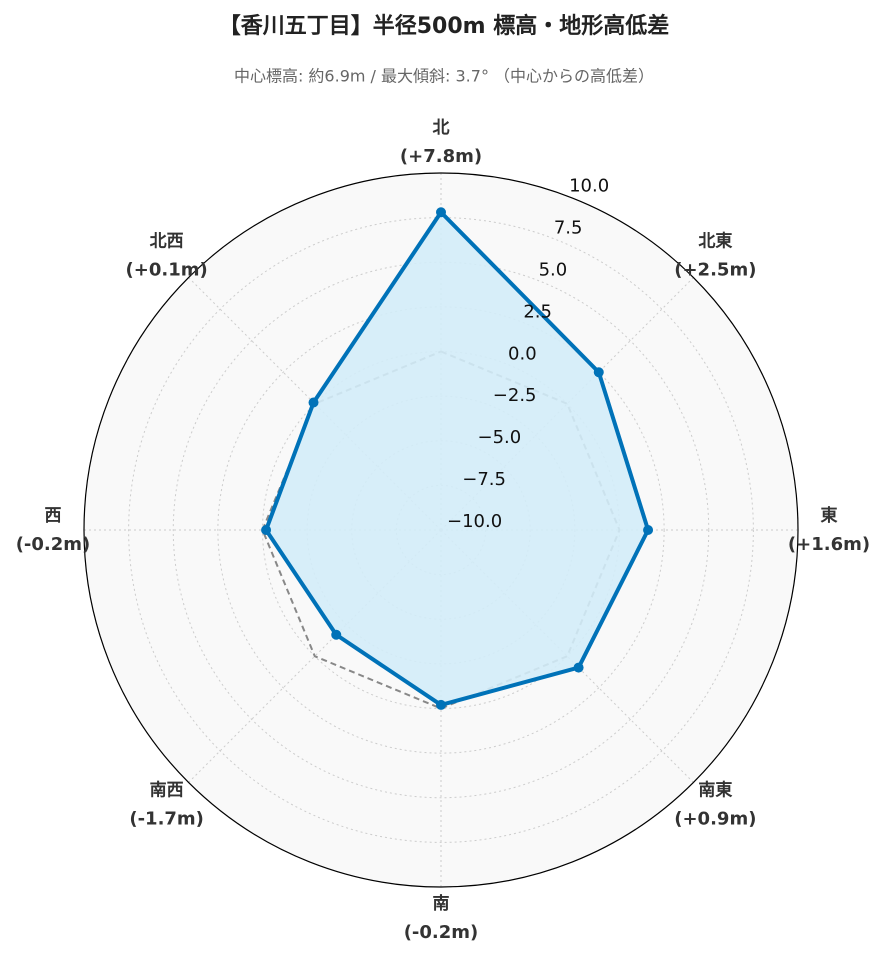  What do you see at coordinates (715, 270) in the screenshot?
I see `value-label: (+2.5m)` at bounding box center [715, 270].